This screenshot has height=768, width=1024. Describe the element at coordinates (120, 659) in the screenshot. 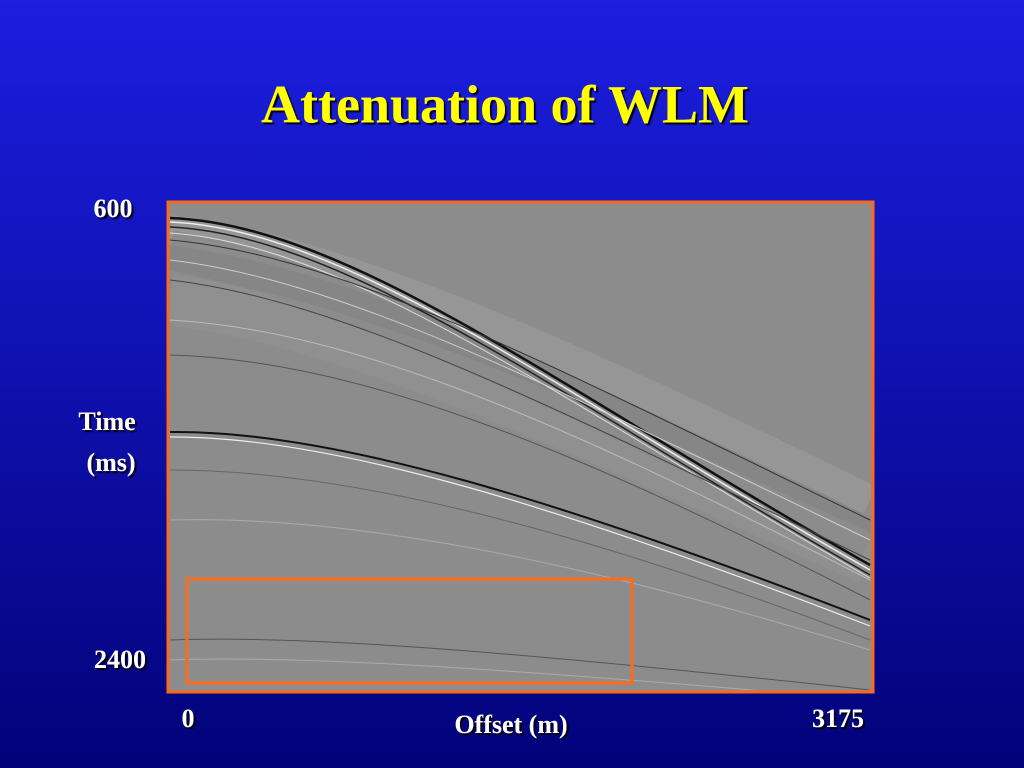

I see `y-bottom-label: 2400` at that location.